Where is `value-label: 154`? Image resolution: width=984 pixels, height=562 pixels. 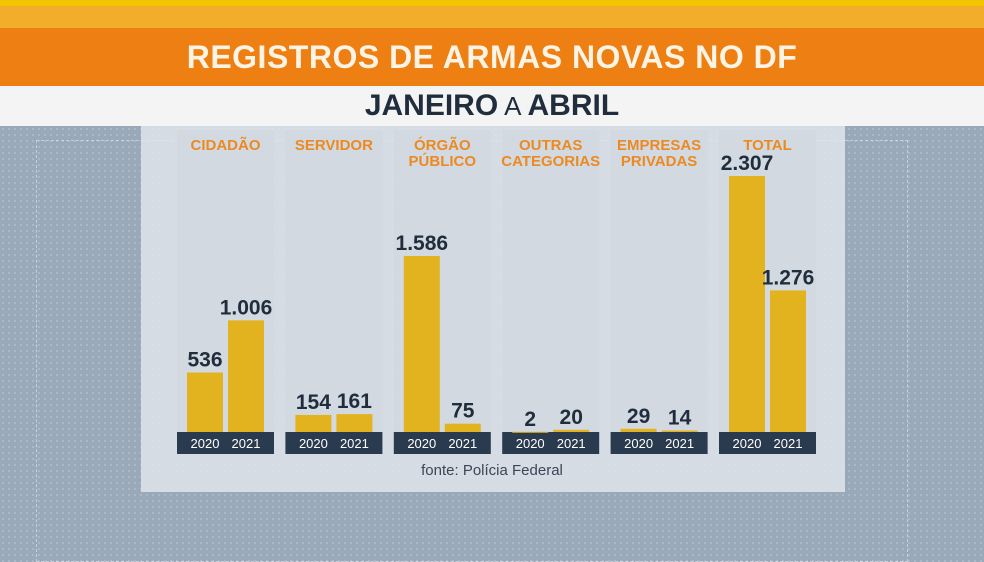 value-label: 154 is located at coordinates (313, 402).